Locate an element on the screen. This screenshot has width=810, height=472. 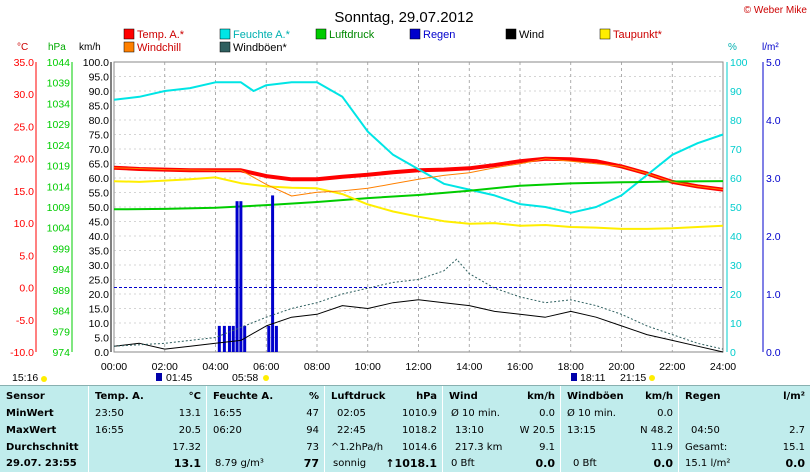
pressure-max: 1018.2 is located at coordinates (419, 430).